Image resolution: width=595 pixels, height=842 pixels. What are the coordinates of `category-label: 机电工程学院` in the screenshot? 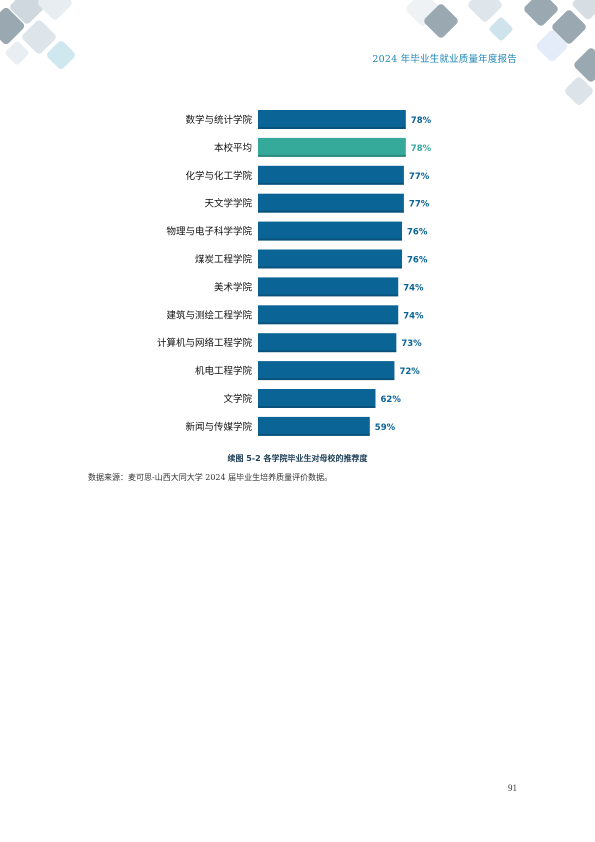 It's located at (224, 371).